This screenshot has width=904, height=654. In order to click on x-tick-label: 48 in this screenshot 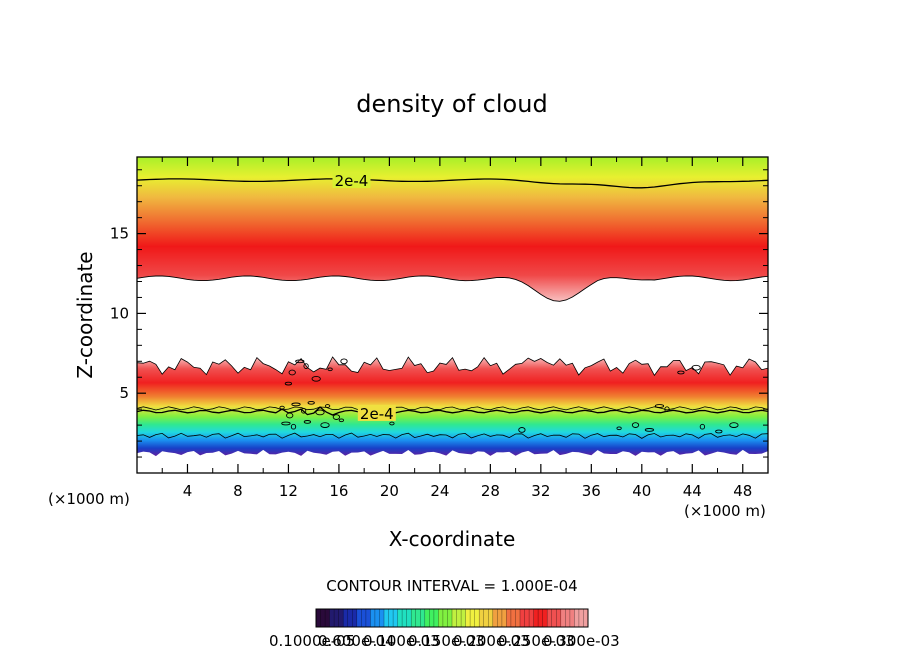, I will do `click(742, 491)`.